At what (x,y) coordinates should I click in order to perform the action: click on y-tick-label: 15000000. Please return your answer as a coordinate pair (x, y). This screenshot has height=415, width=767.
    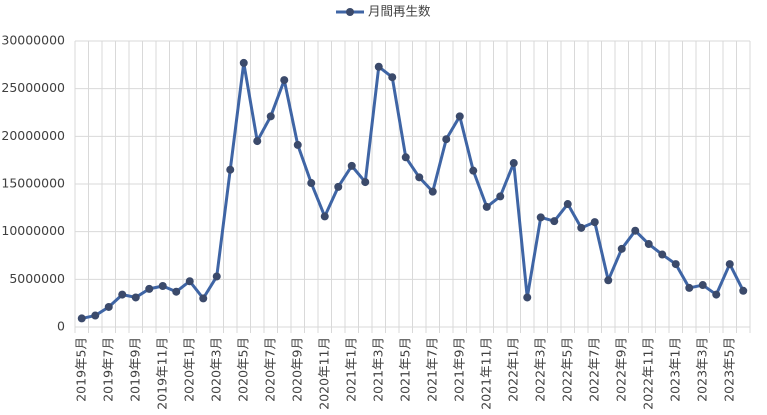
    Looking at the image, I should click on (33, 183).